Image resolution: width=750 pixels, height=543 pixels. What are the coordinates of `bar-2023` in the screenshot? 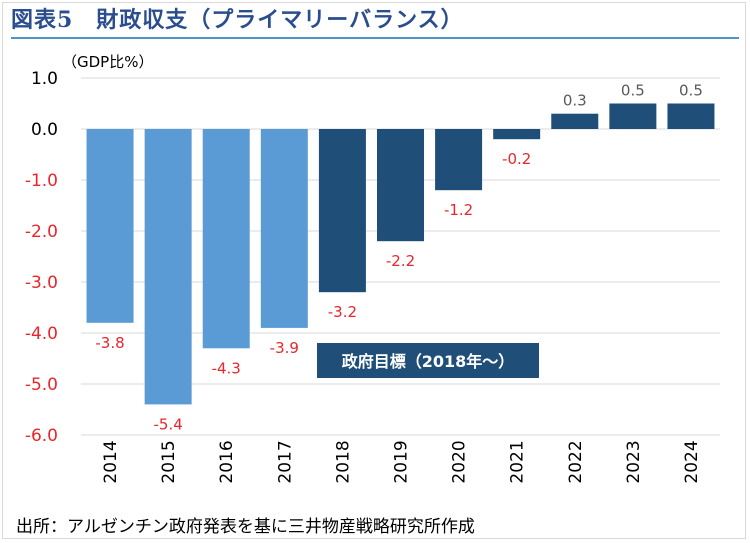 It's located at (633, 116).